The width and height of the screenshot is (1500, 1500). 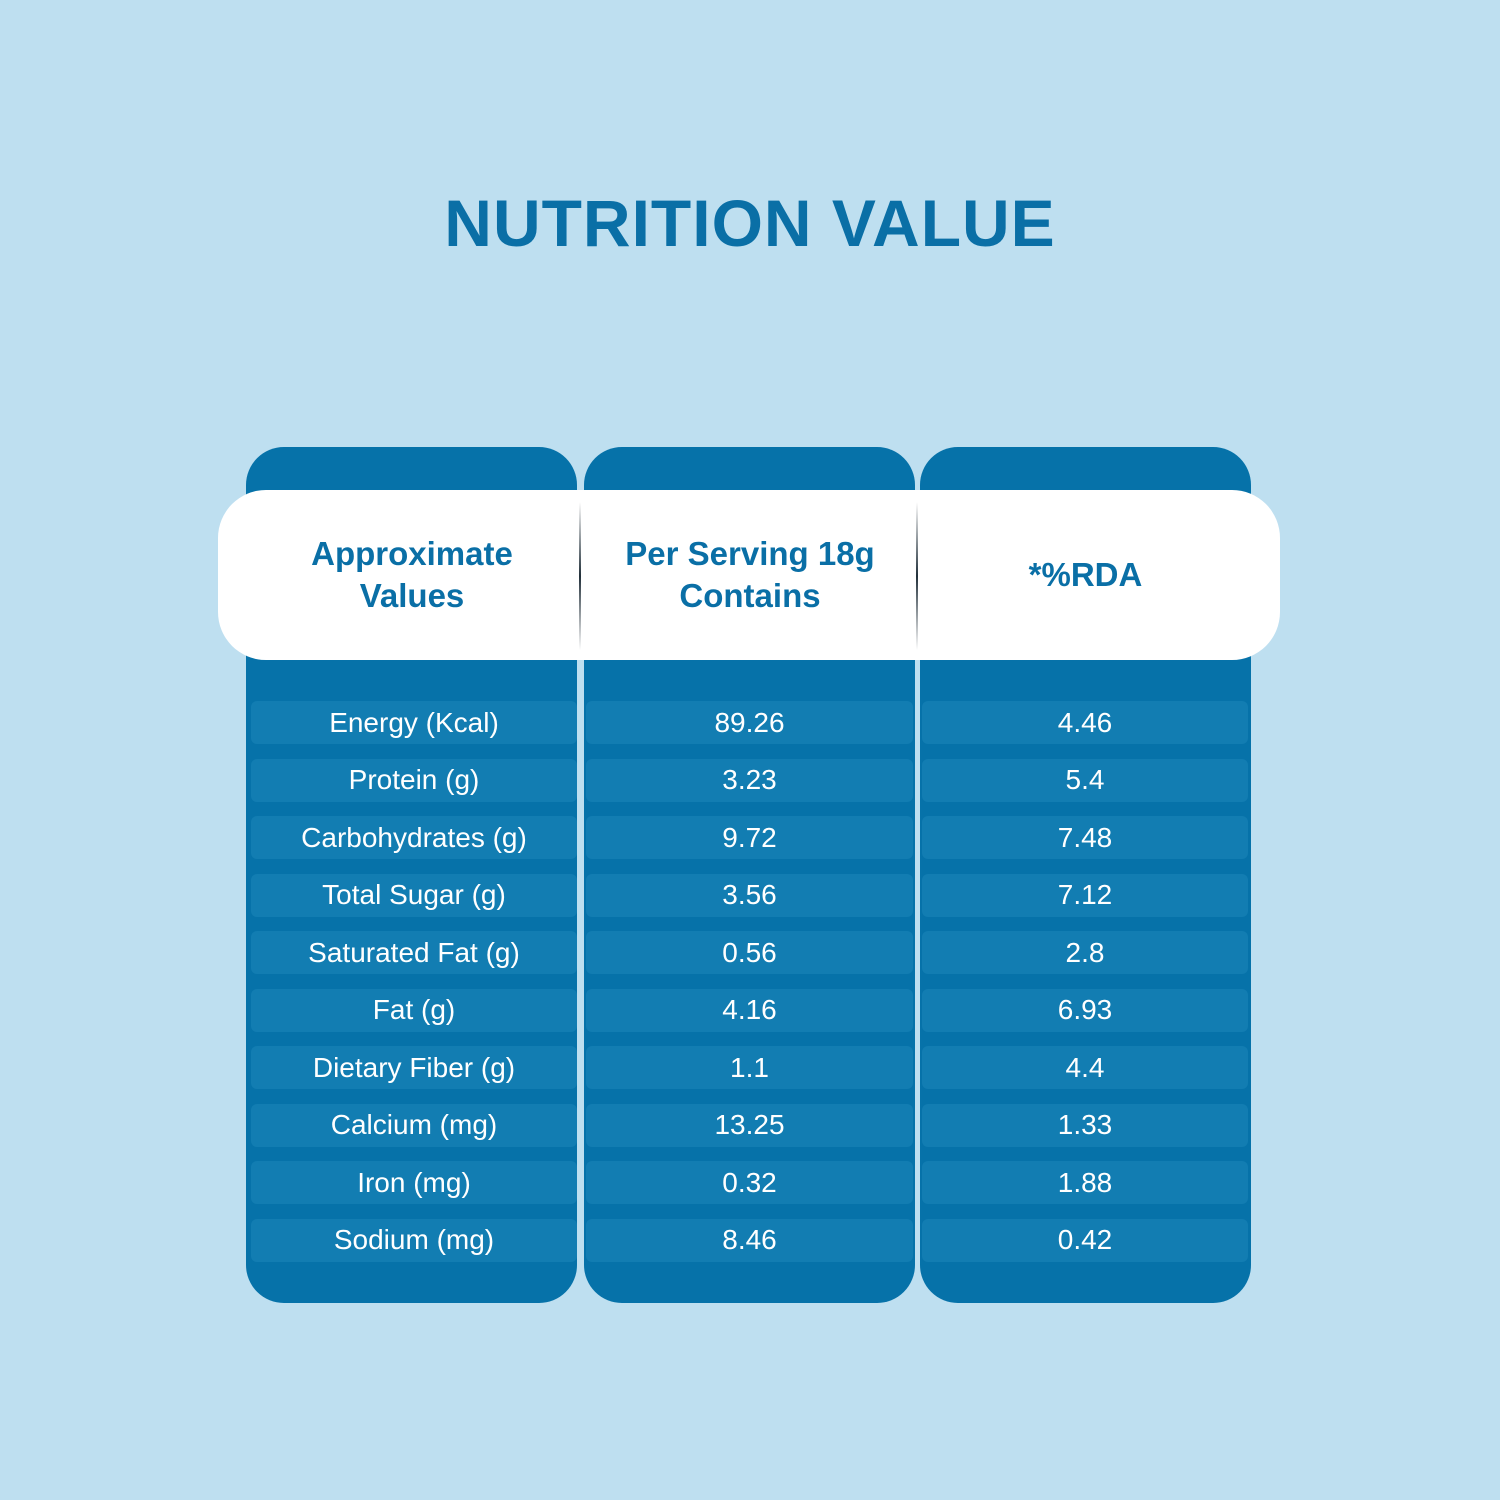 What do you see at coordinates (749, 780) in the screenshot?
I see `table-cell-per-serving: 3.23` at bounding box center [749, 780].